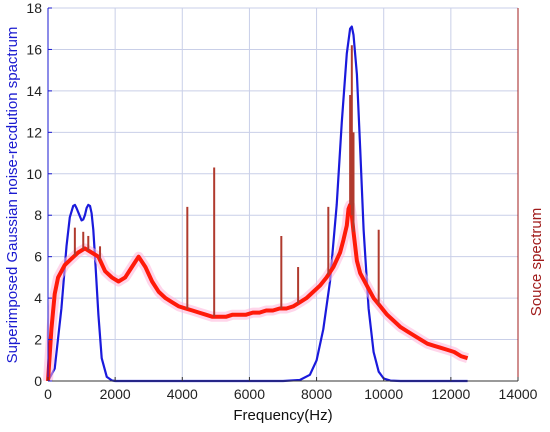  What do you see at coordinates (38, 257) in the screenshot?
I see `y-tick-label: 6` at bounding box center [38, 257].